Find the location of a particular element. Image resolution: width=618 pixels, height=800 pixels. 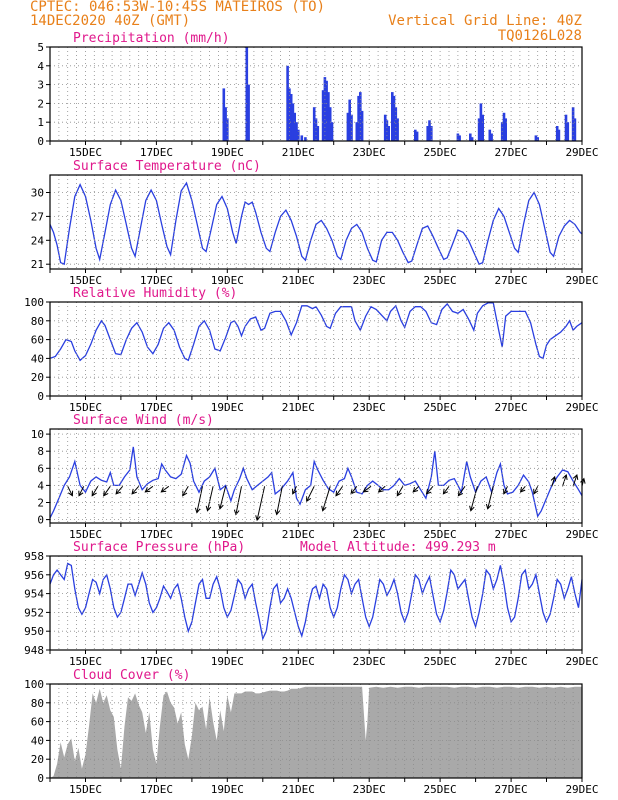

y-tick-label: 948 is located at coordinates (34, 650).